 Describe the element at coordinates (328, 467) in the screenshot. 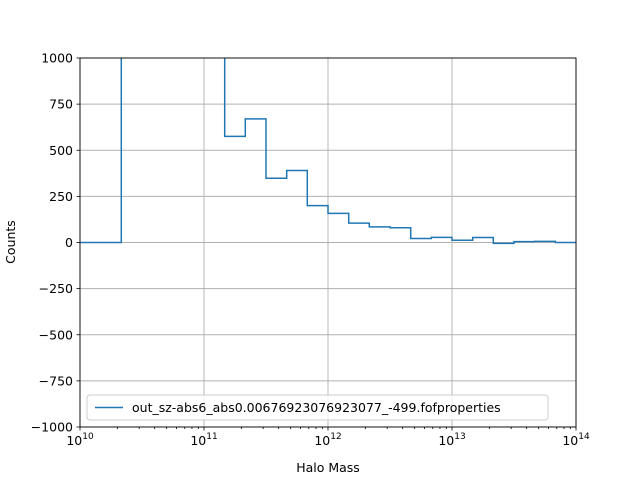

I see `x-axis-label: Halo Mass` at that location.